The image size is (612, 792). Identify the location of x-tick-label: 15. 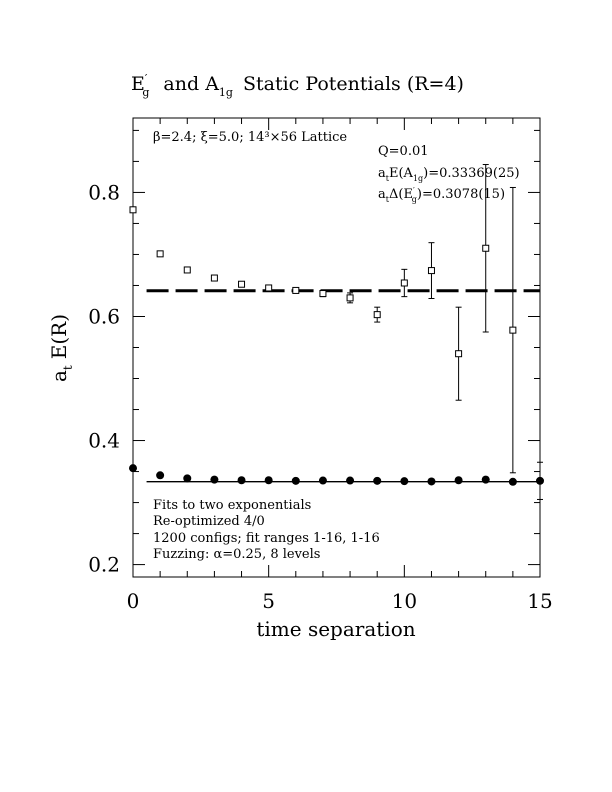
(539, 601).